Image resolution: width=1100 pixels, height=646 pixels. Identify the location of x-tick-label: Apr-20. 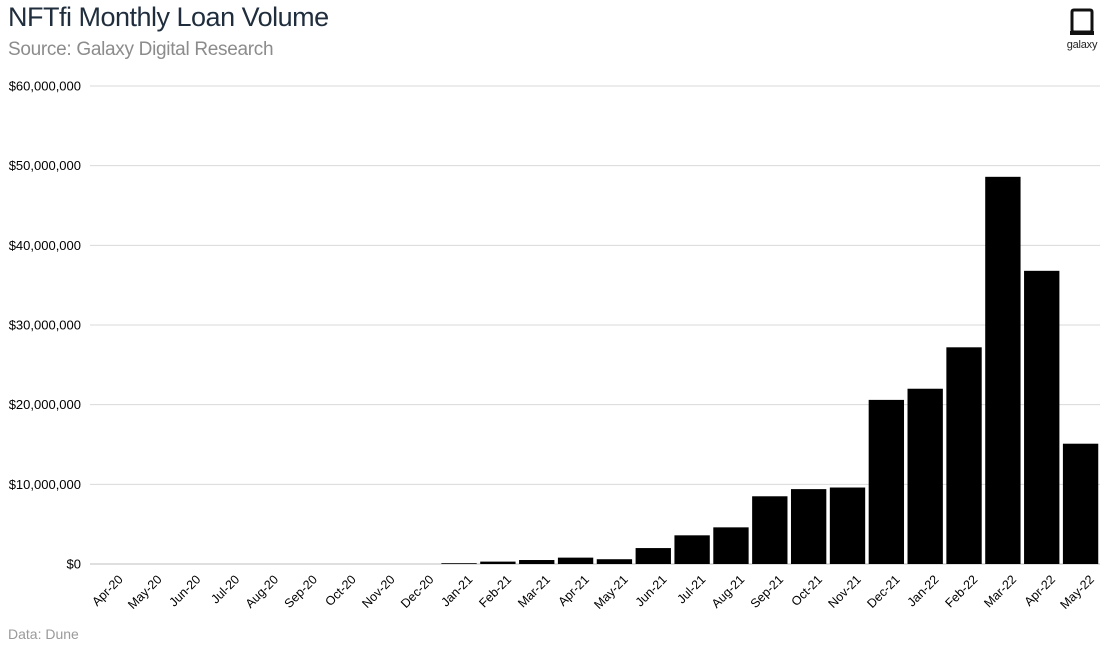
(107, 590).